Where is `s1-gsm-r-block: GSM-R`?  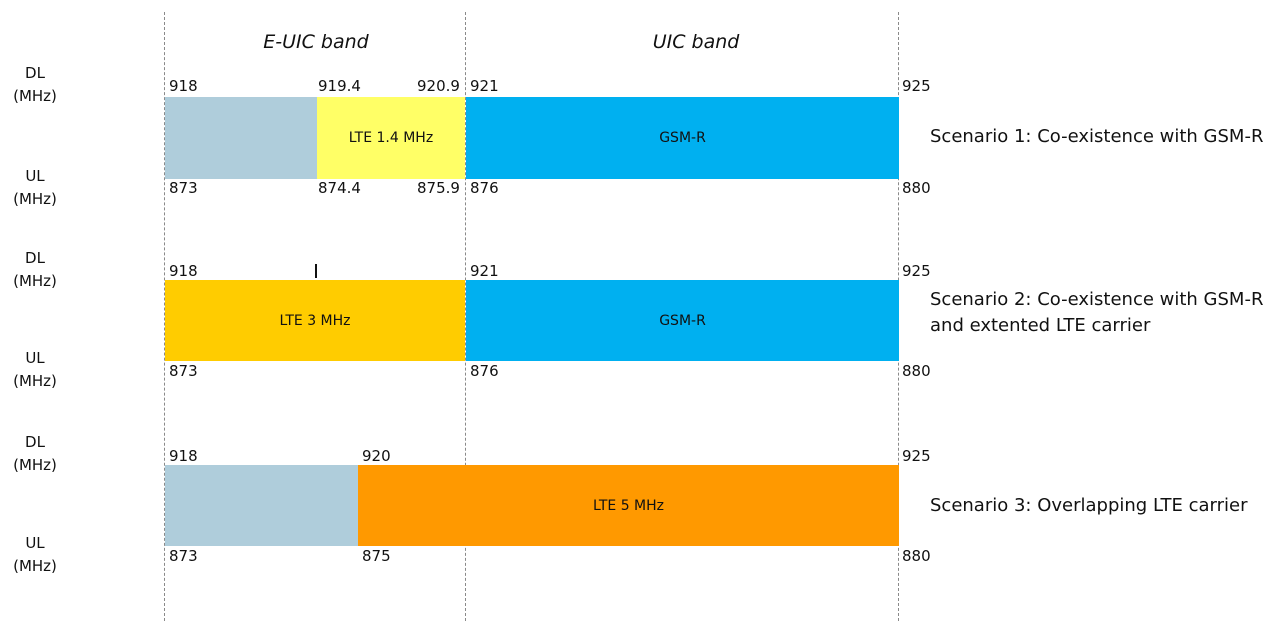
s1-gsm-r-block: GSM-R is located at coordinates (682, 138).